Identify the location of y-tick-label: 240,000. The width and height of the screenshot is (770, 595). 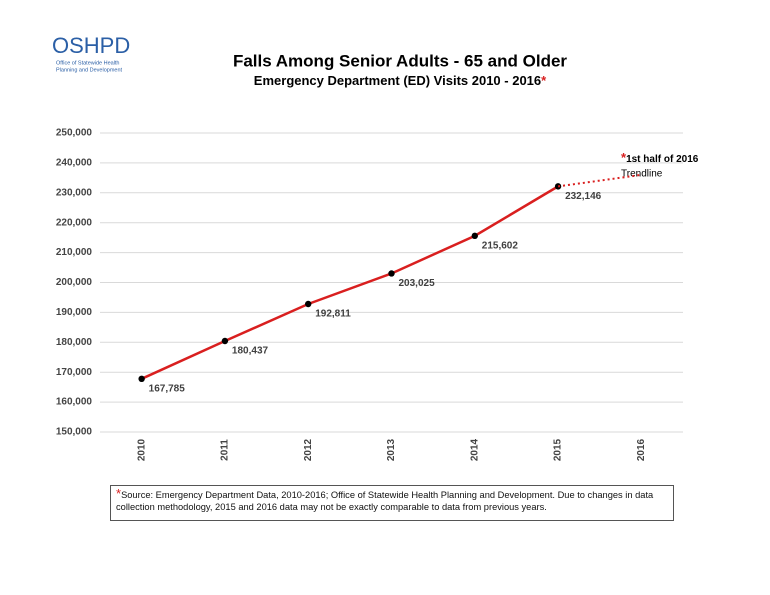
(74, 163).